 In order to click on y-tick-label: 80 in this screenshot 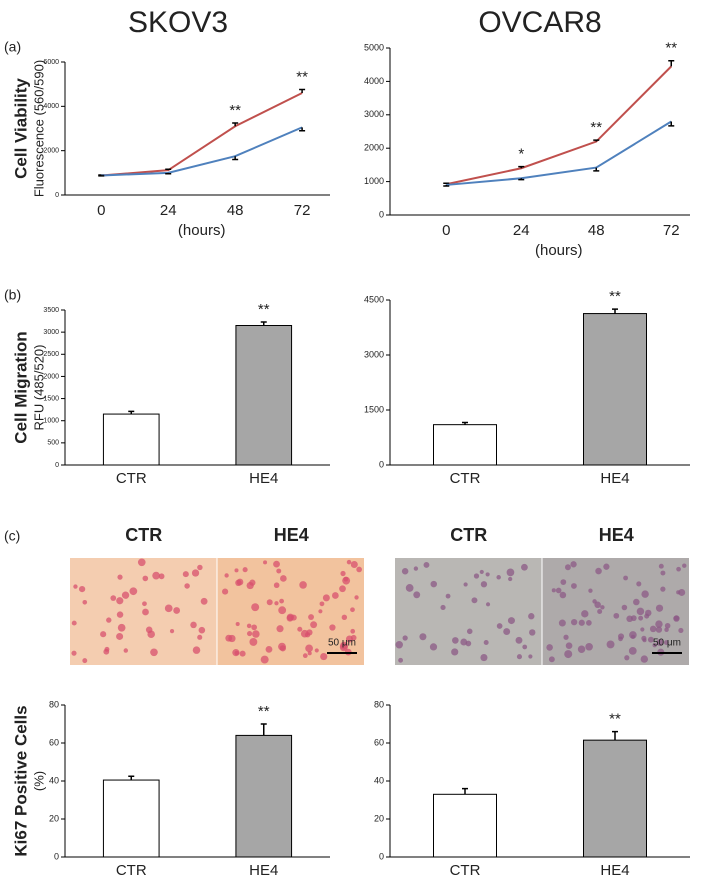, I will do `click(379, 704)`.